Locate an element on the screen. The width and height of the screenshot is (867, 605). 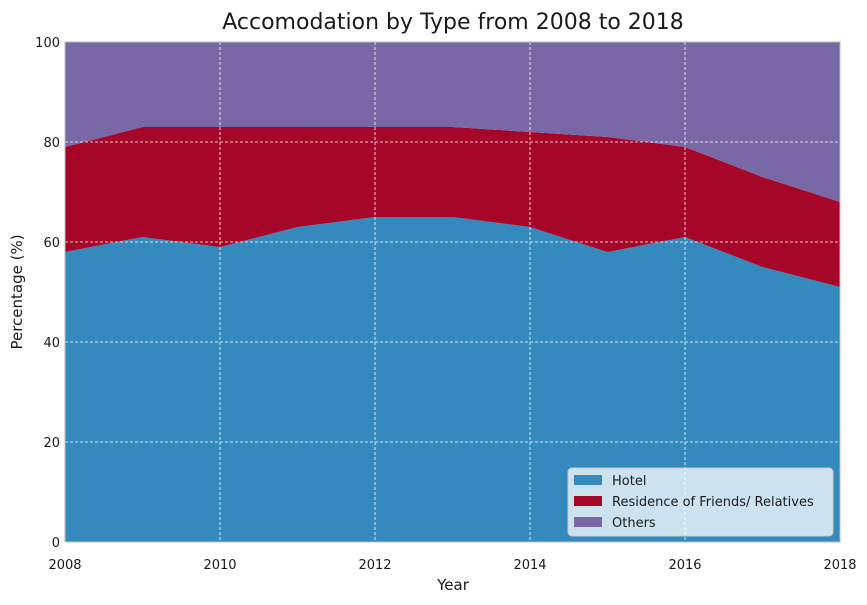
legend-label-1: Residence of Friends/ Relatives is located at coordinates (713, 502).